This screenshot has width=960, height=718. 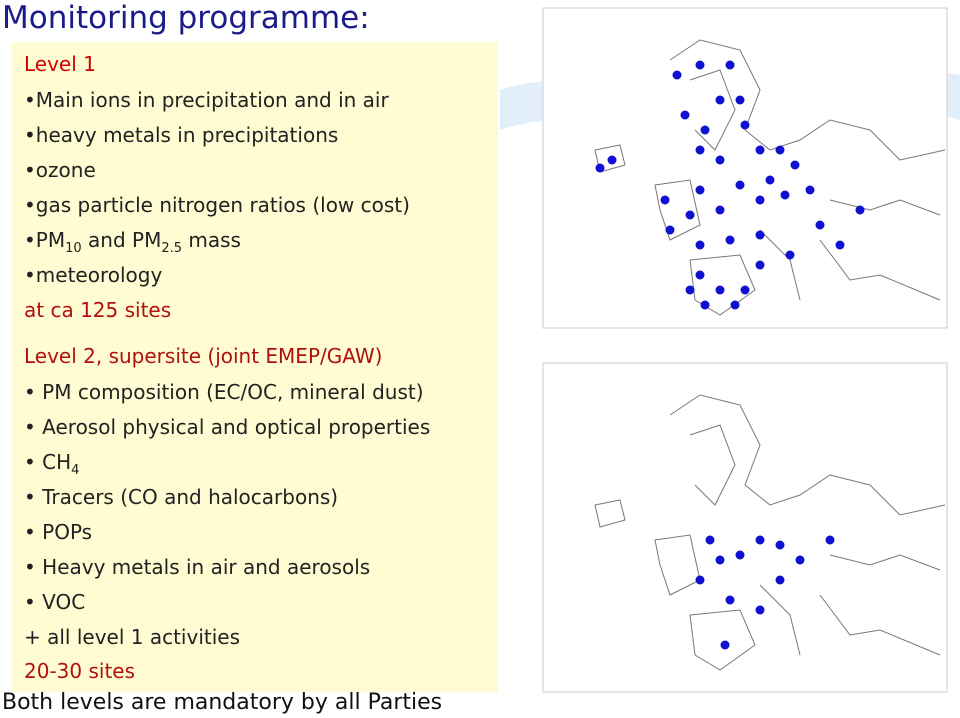 I want to click on bullet-item: CH4, so click(x=51, y=464).